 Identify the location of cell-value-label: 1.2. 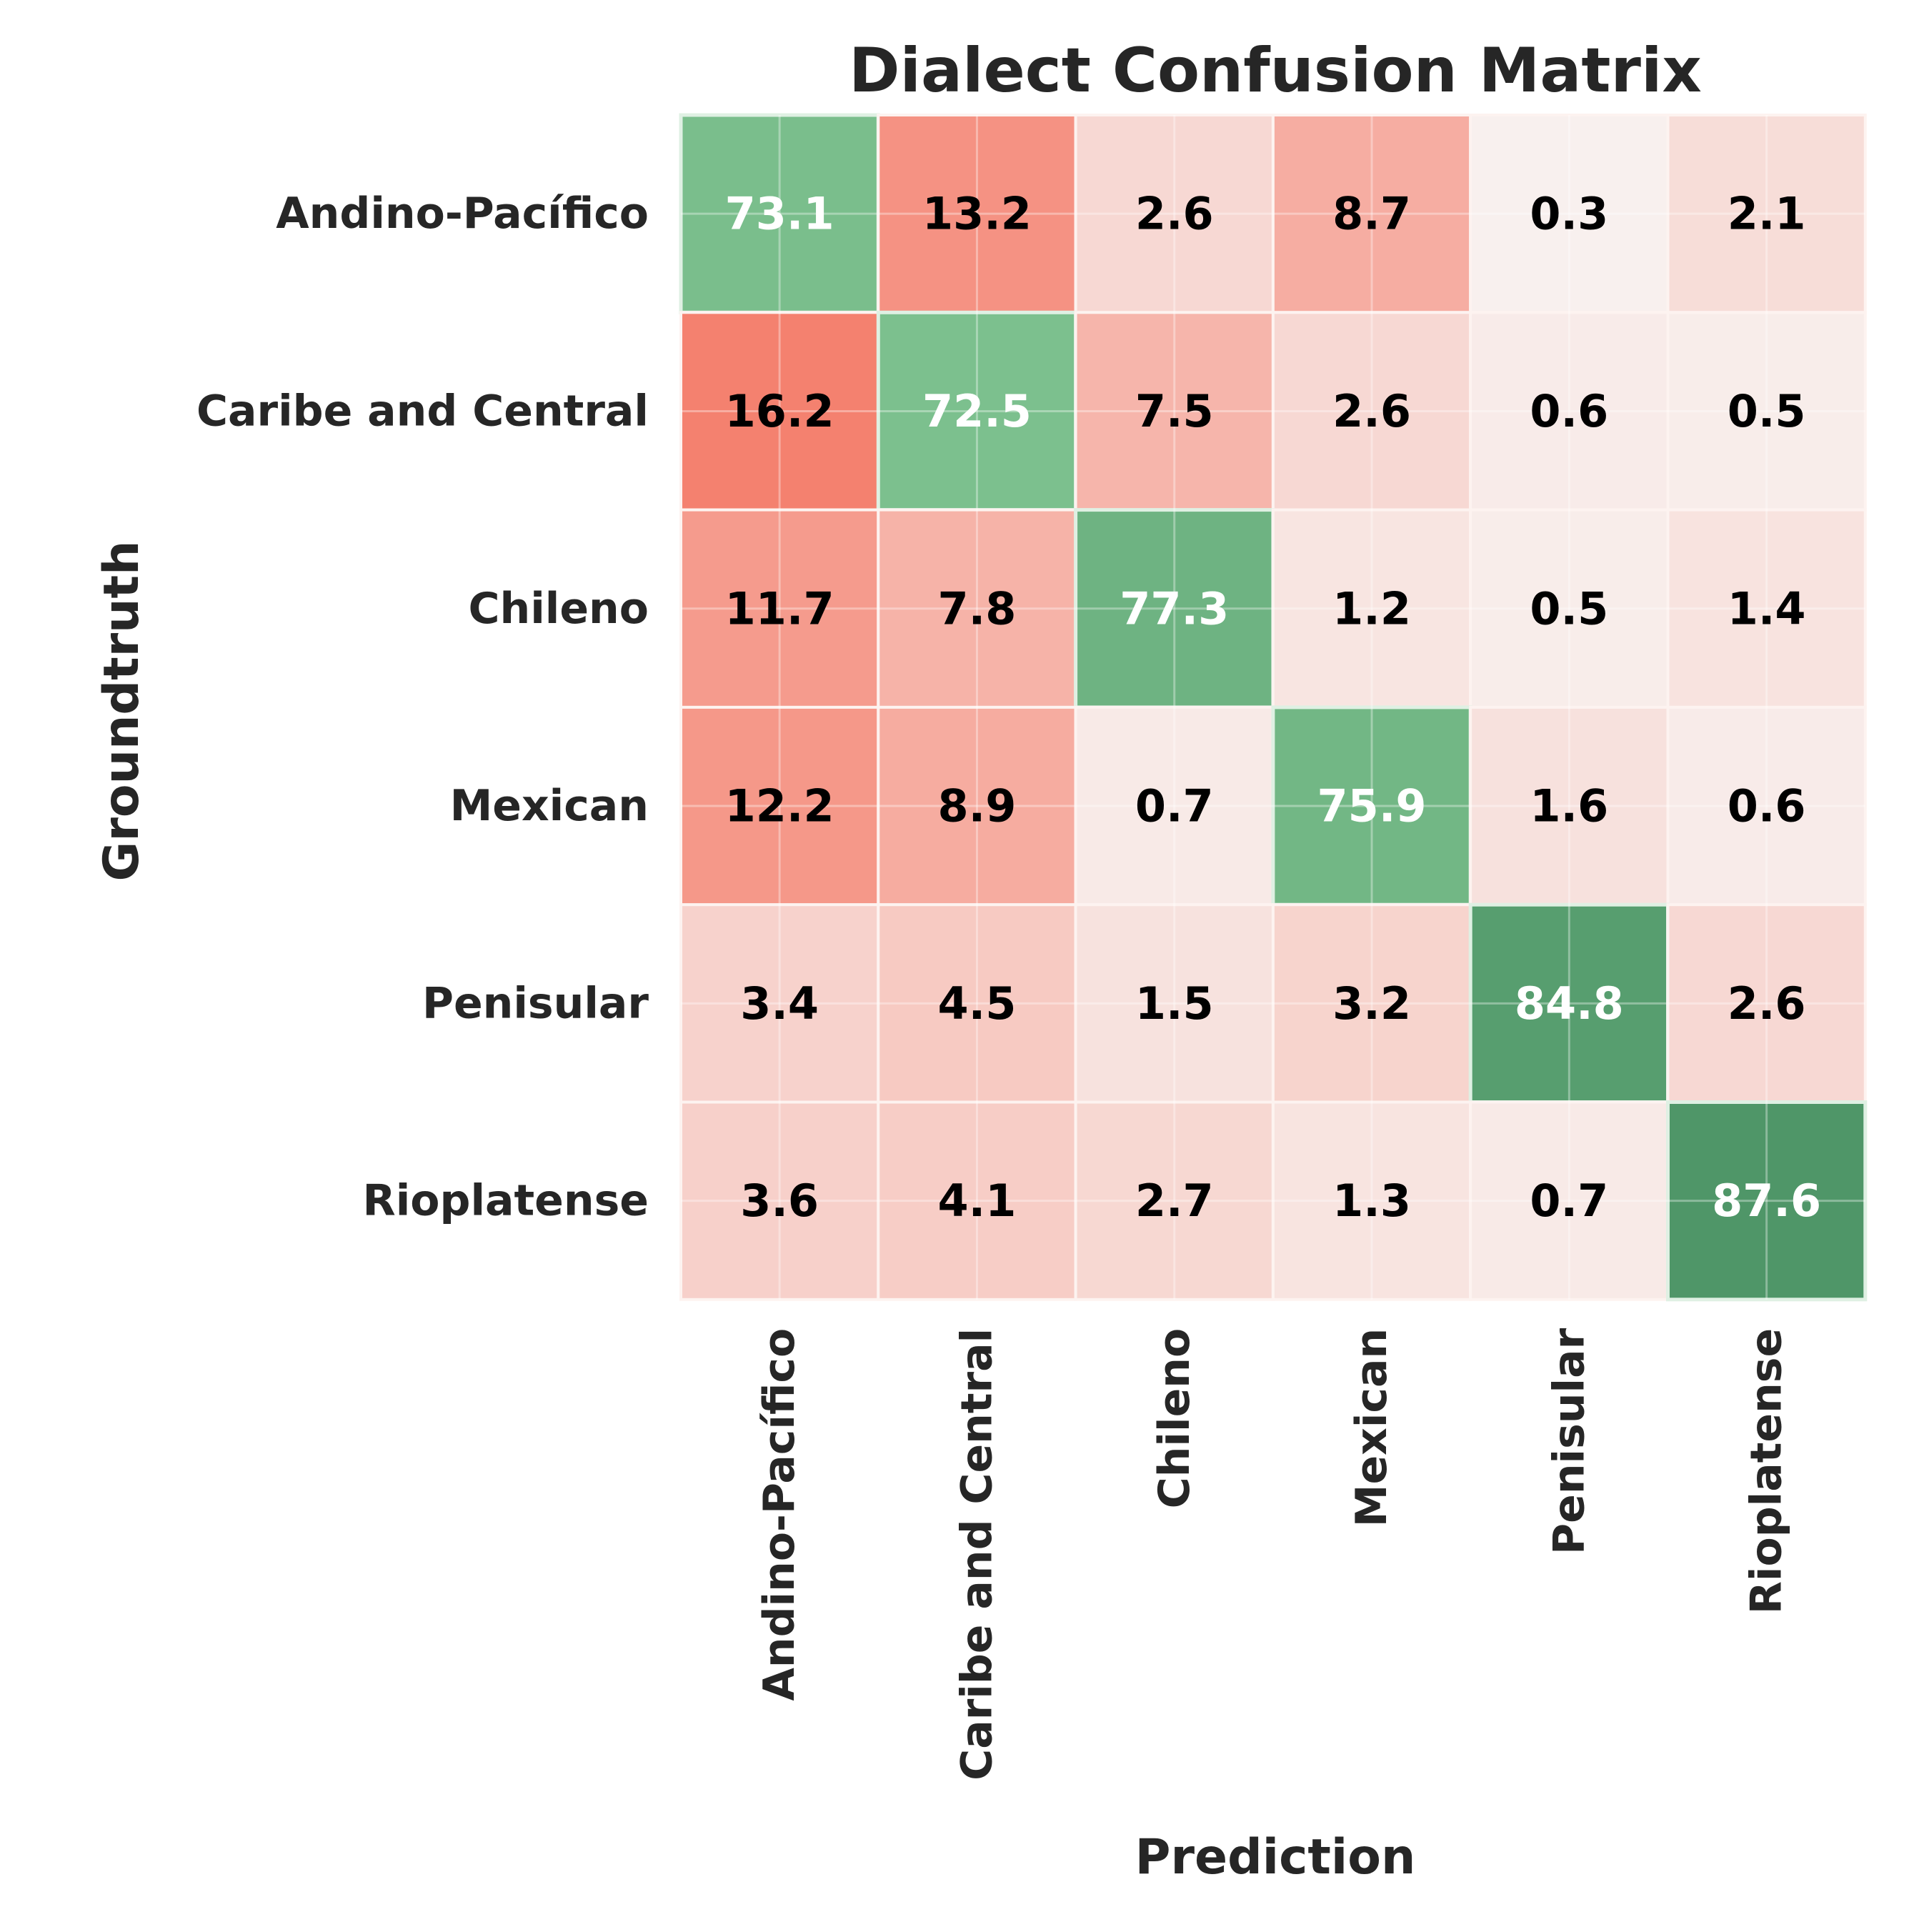
(1371, 608).